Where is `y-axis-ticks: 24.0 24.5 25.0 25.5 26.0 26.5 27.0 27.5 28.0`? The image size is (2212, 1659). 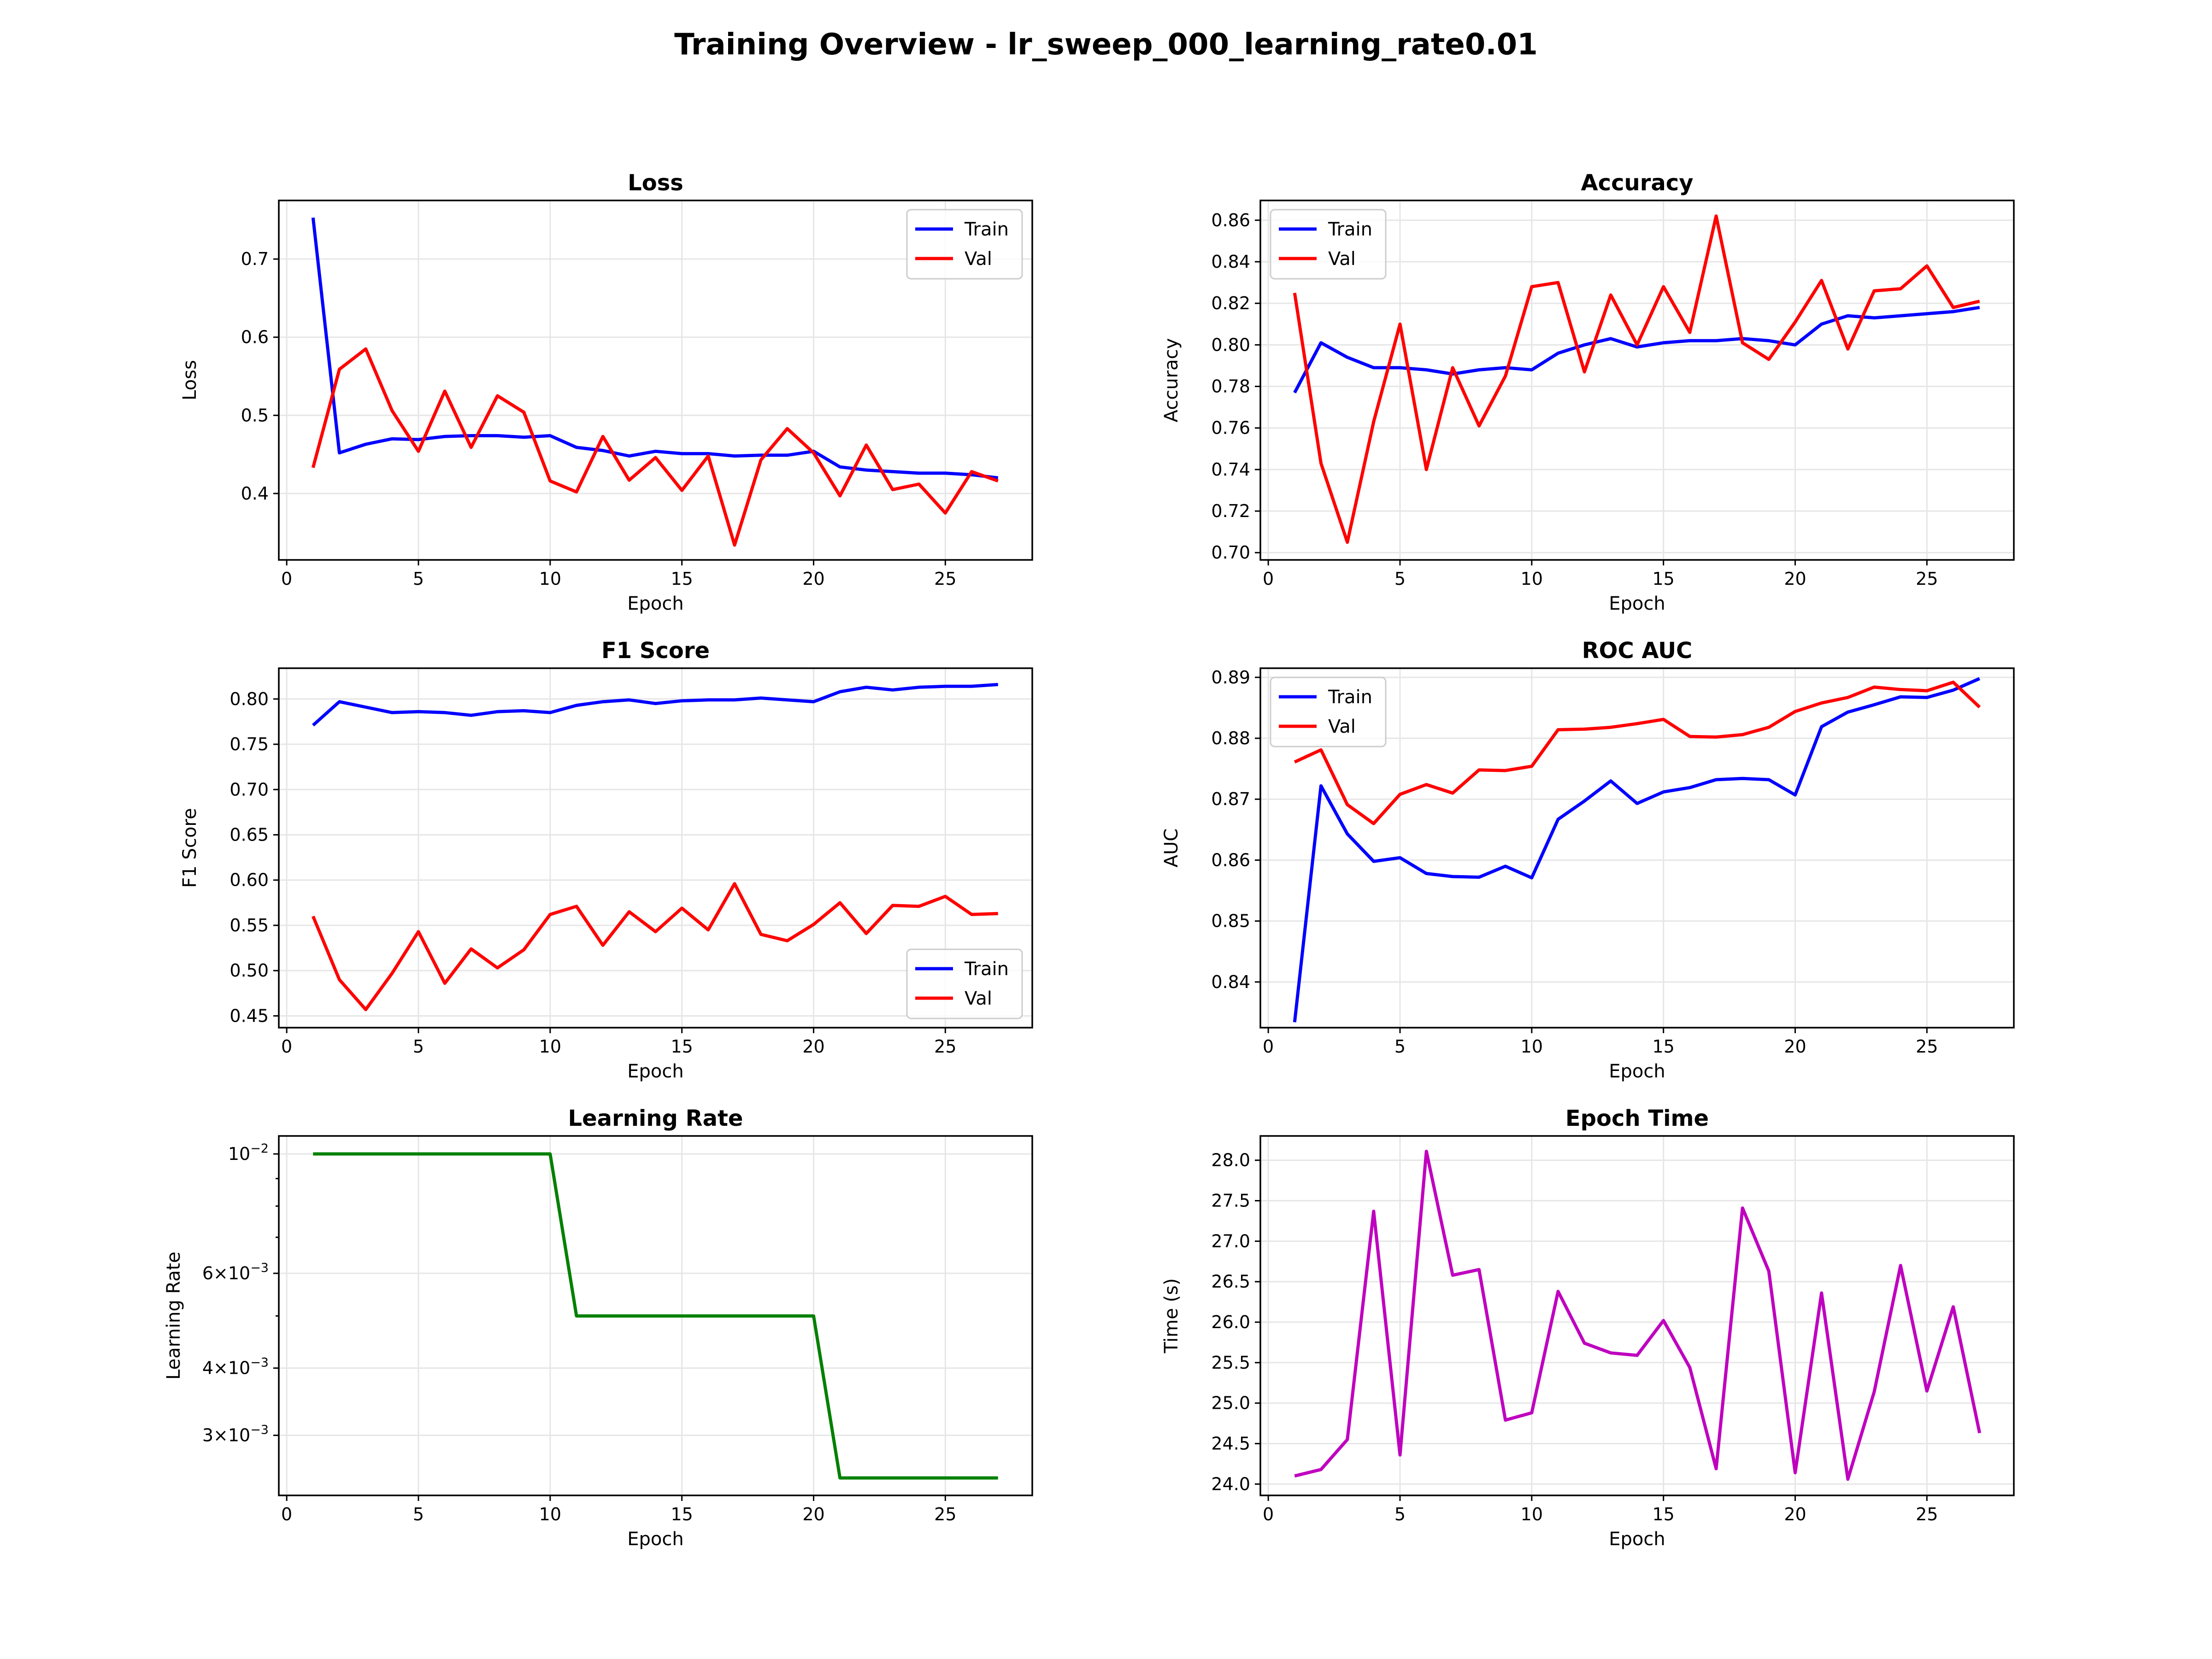
y-axis-ticks: 24.0 24.5 25.0 25.5 26.0 26.5 27.0 27.5 28.0 is located at coordinates (1235, 1322).